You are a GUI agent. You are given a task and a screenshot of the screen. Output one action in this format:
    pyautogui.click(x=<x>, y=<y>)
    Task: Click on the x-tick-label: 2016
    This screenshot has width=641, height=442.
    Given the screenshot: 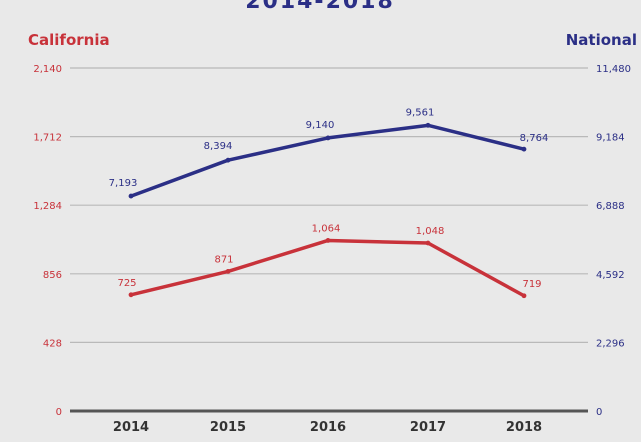 What is the action you would take?
    pyautogui.click(x=328, y=427)
    